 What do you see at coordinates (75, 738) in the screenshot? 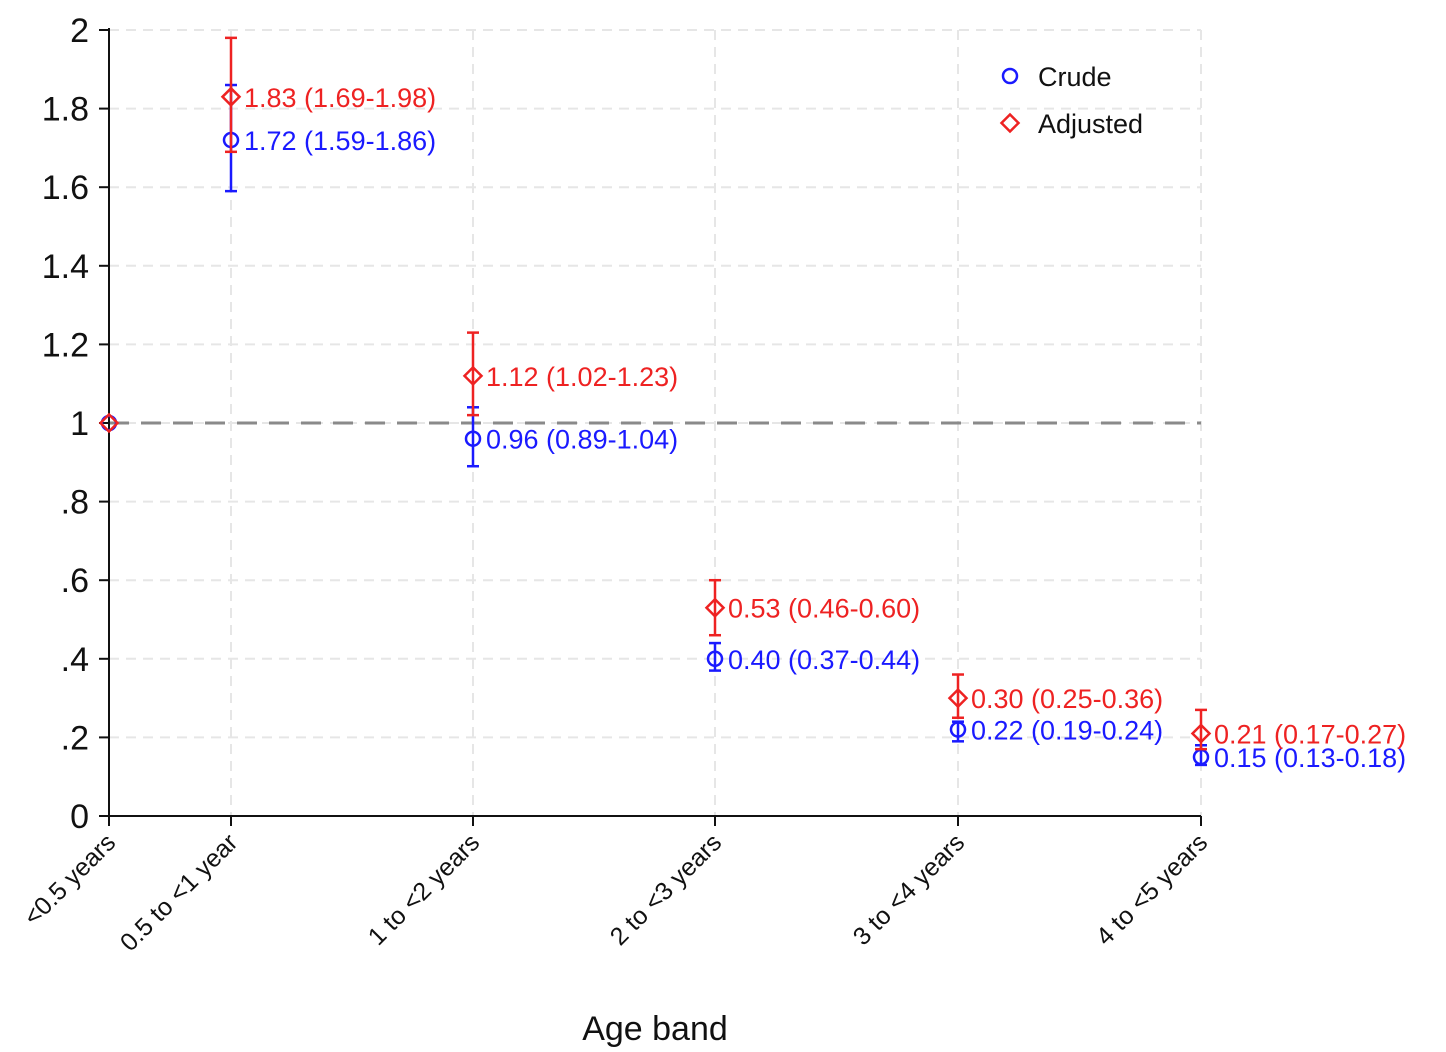
I see `y-tick-label: .2` at bounding box center [75, 738].